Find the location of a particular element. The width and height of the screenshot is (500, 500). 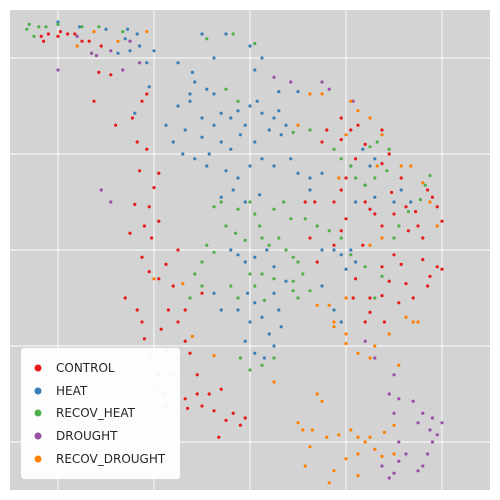

legend-label-recov-heat: RECOV_HEAT is located at coordinates (96, 413).